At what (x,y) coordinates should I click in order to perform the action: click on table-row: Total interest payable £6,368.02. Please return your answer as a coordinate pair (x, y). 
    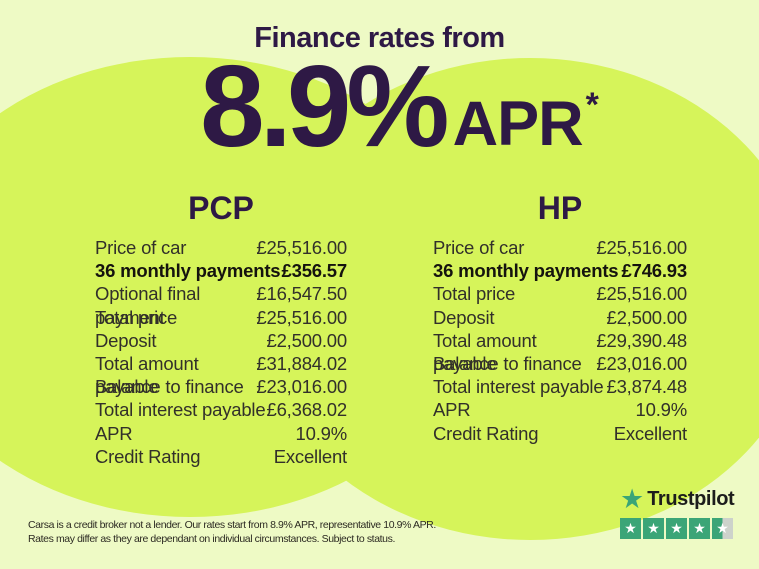
    Looking at the image, I should click on (221, 409).